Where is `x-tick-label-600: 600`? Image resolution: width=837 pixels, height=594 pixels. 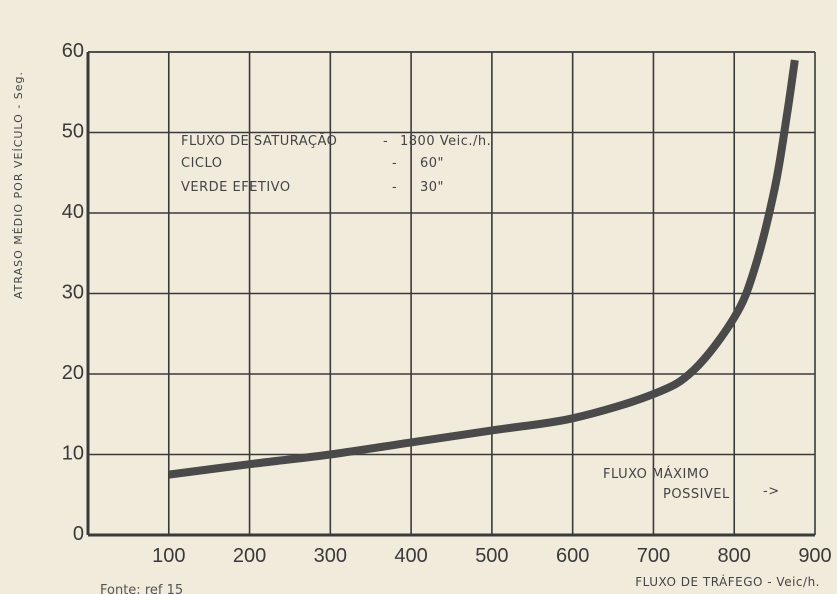
x-tick-label-600: 600 is located at coordinates (572, 556).